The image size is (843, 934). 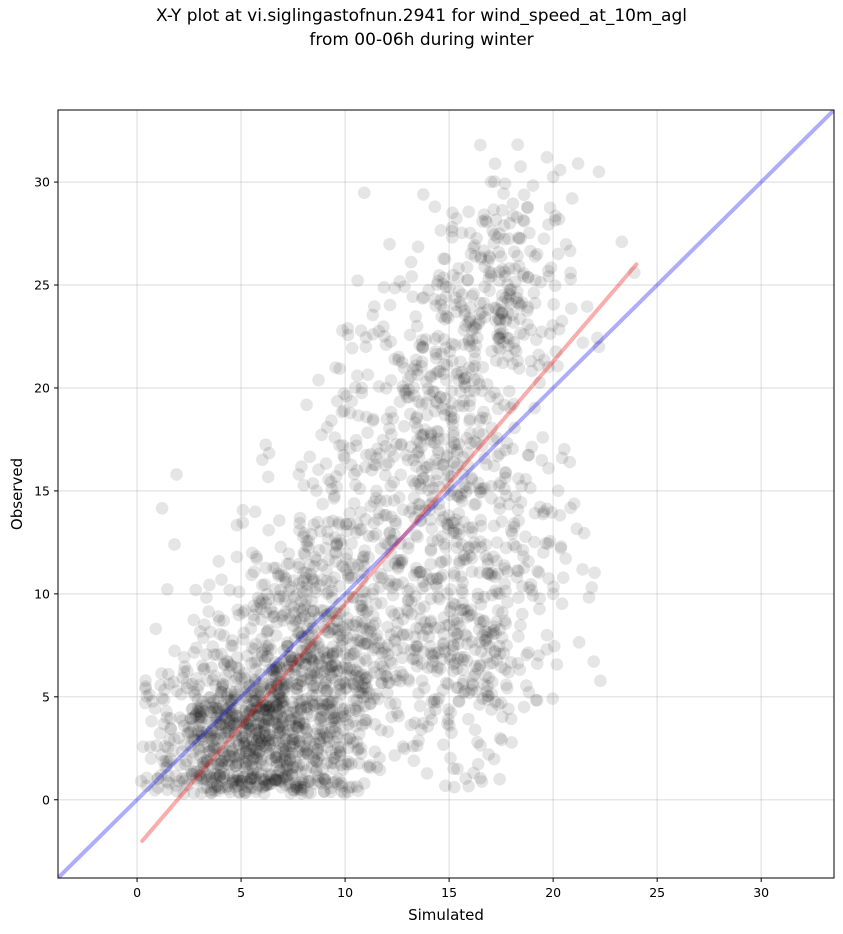 What do you see at coordinates (137, 892) in the screenshot?
I see `x-tick-label: 0` at bounding box center [137, 892].